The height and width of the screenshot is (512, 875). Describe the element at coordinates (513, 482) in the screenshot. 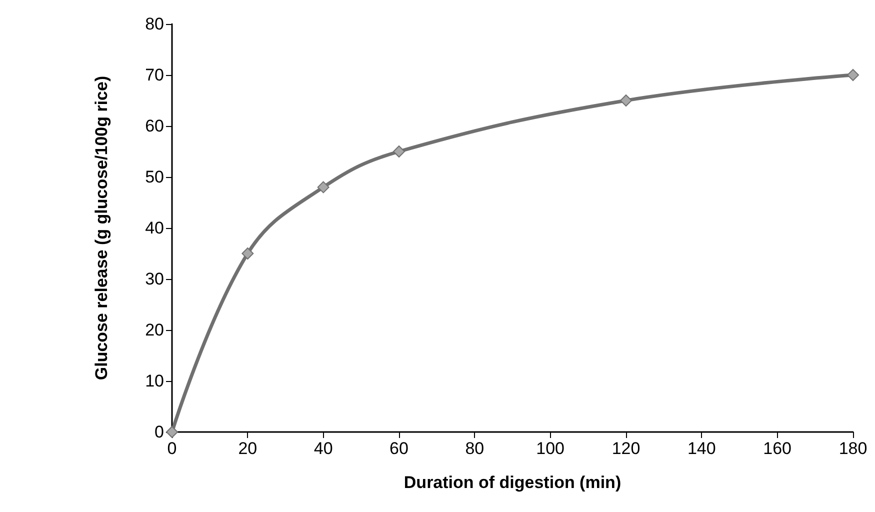

I see `x-axis-title: Duration of digestion (min)` at that location.